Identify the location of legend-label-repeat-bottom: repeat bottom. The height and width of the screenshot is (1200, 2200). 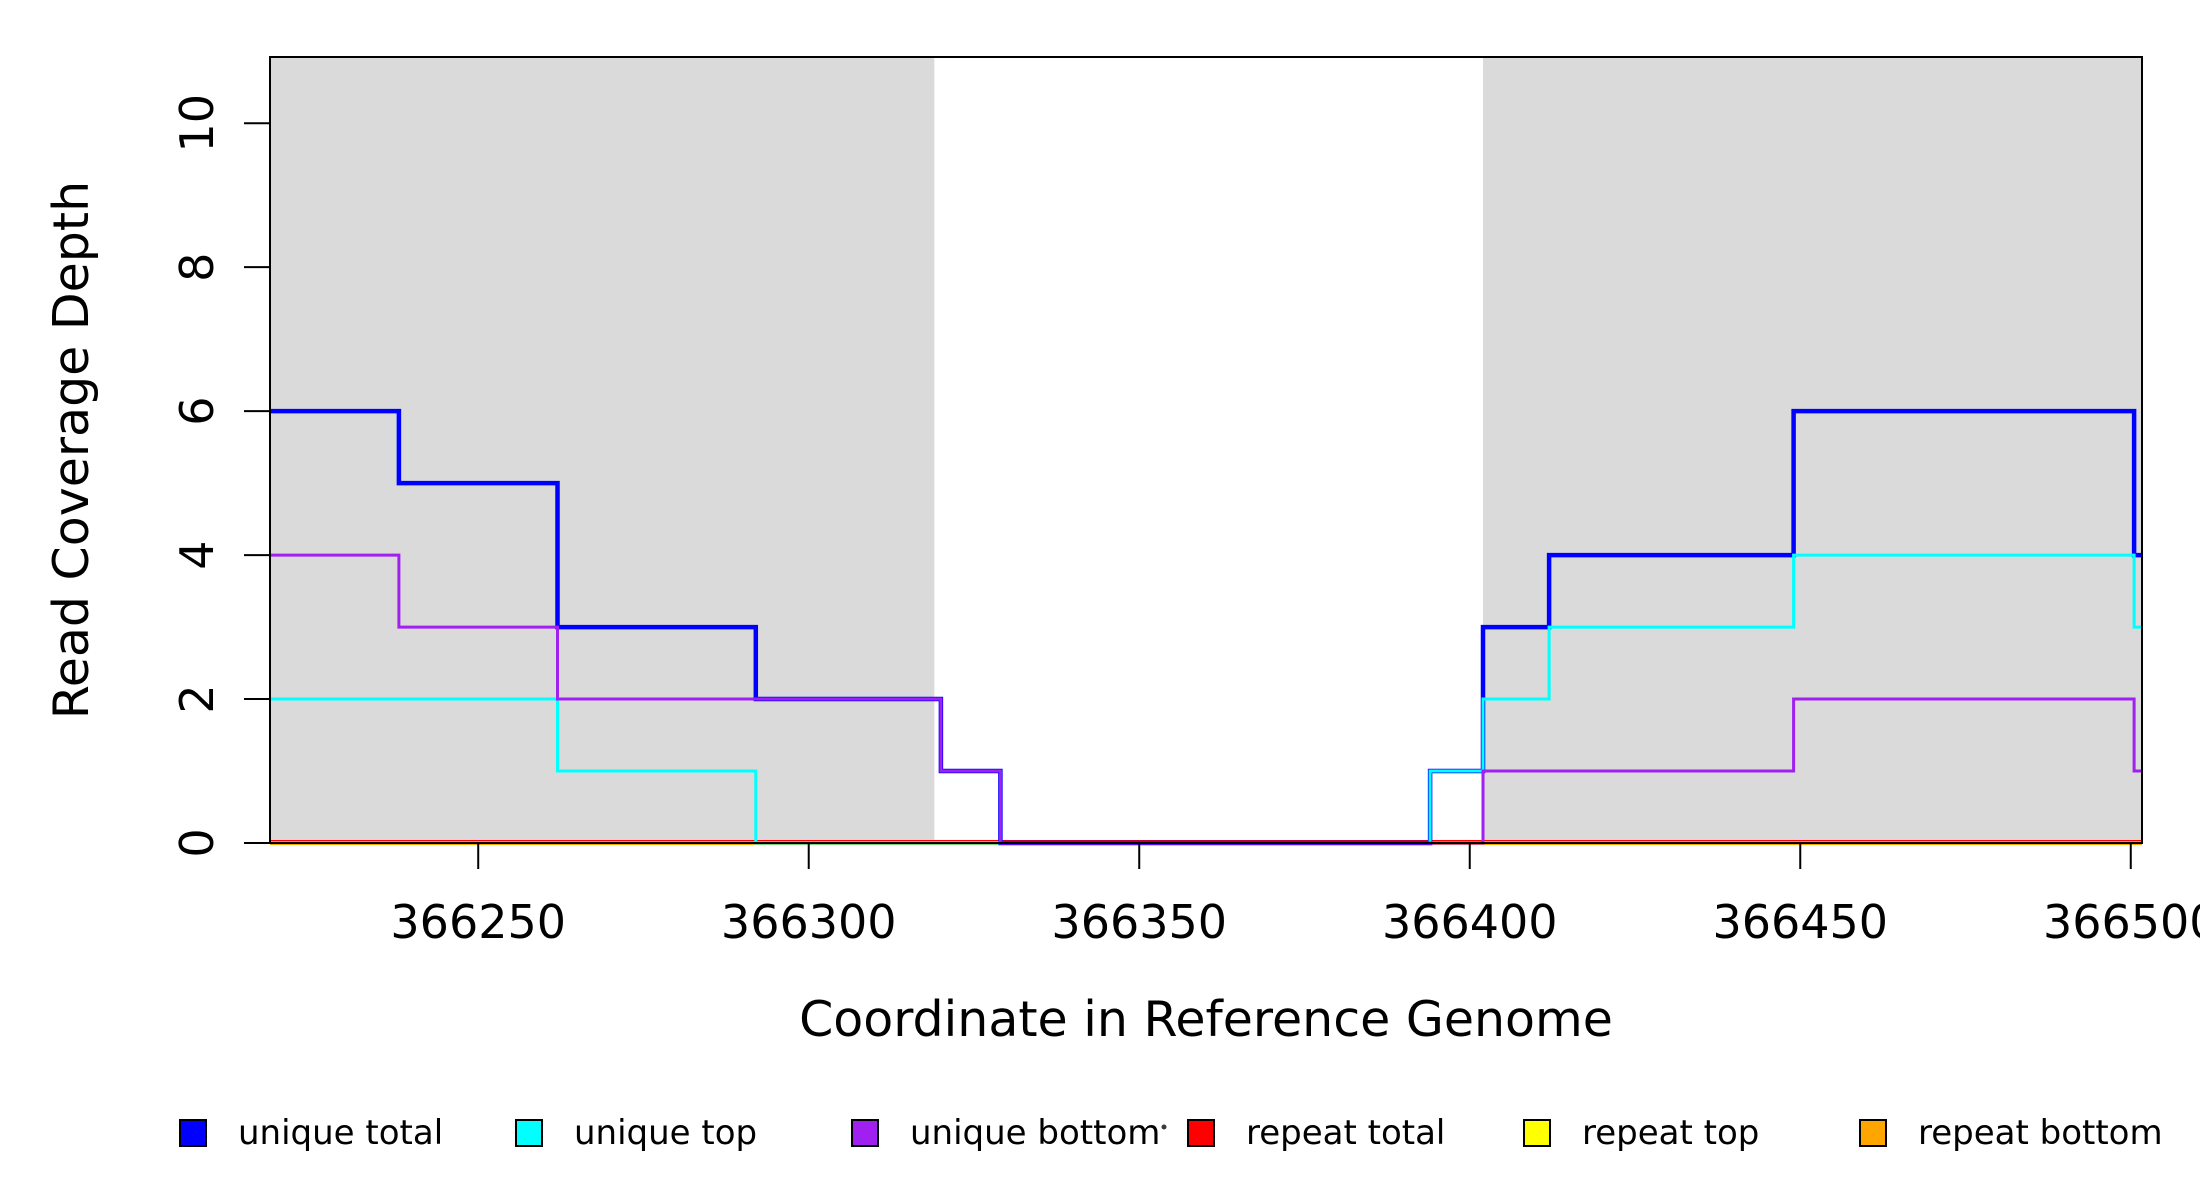
(2040, 1133).